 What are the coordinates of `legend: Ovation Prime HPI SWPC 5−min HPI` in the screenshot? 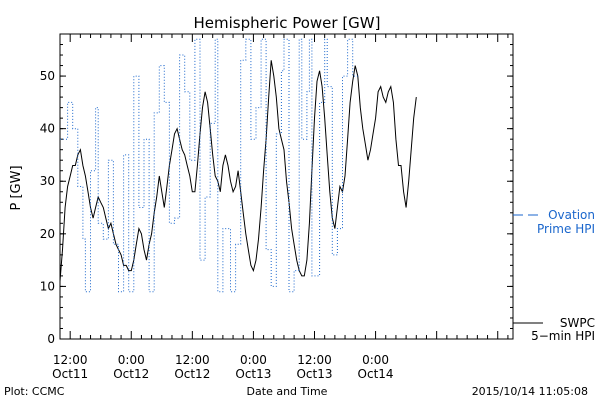 It's located at (554, 275).